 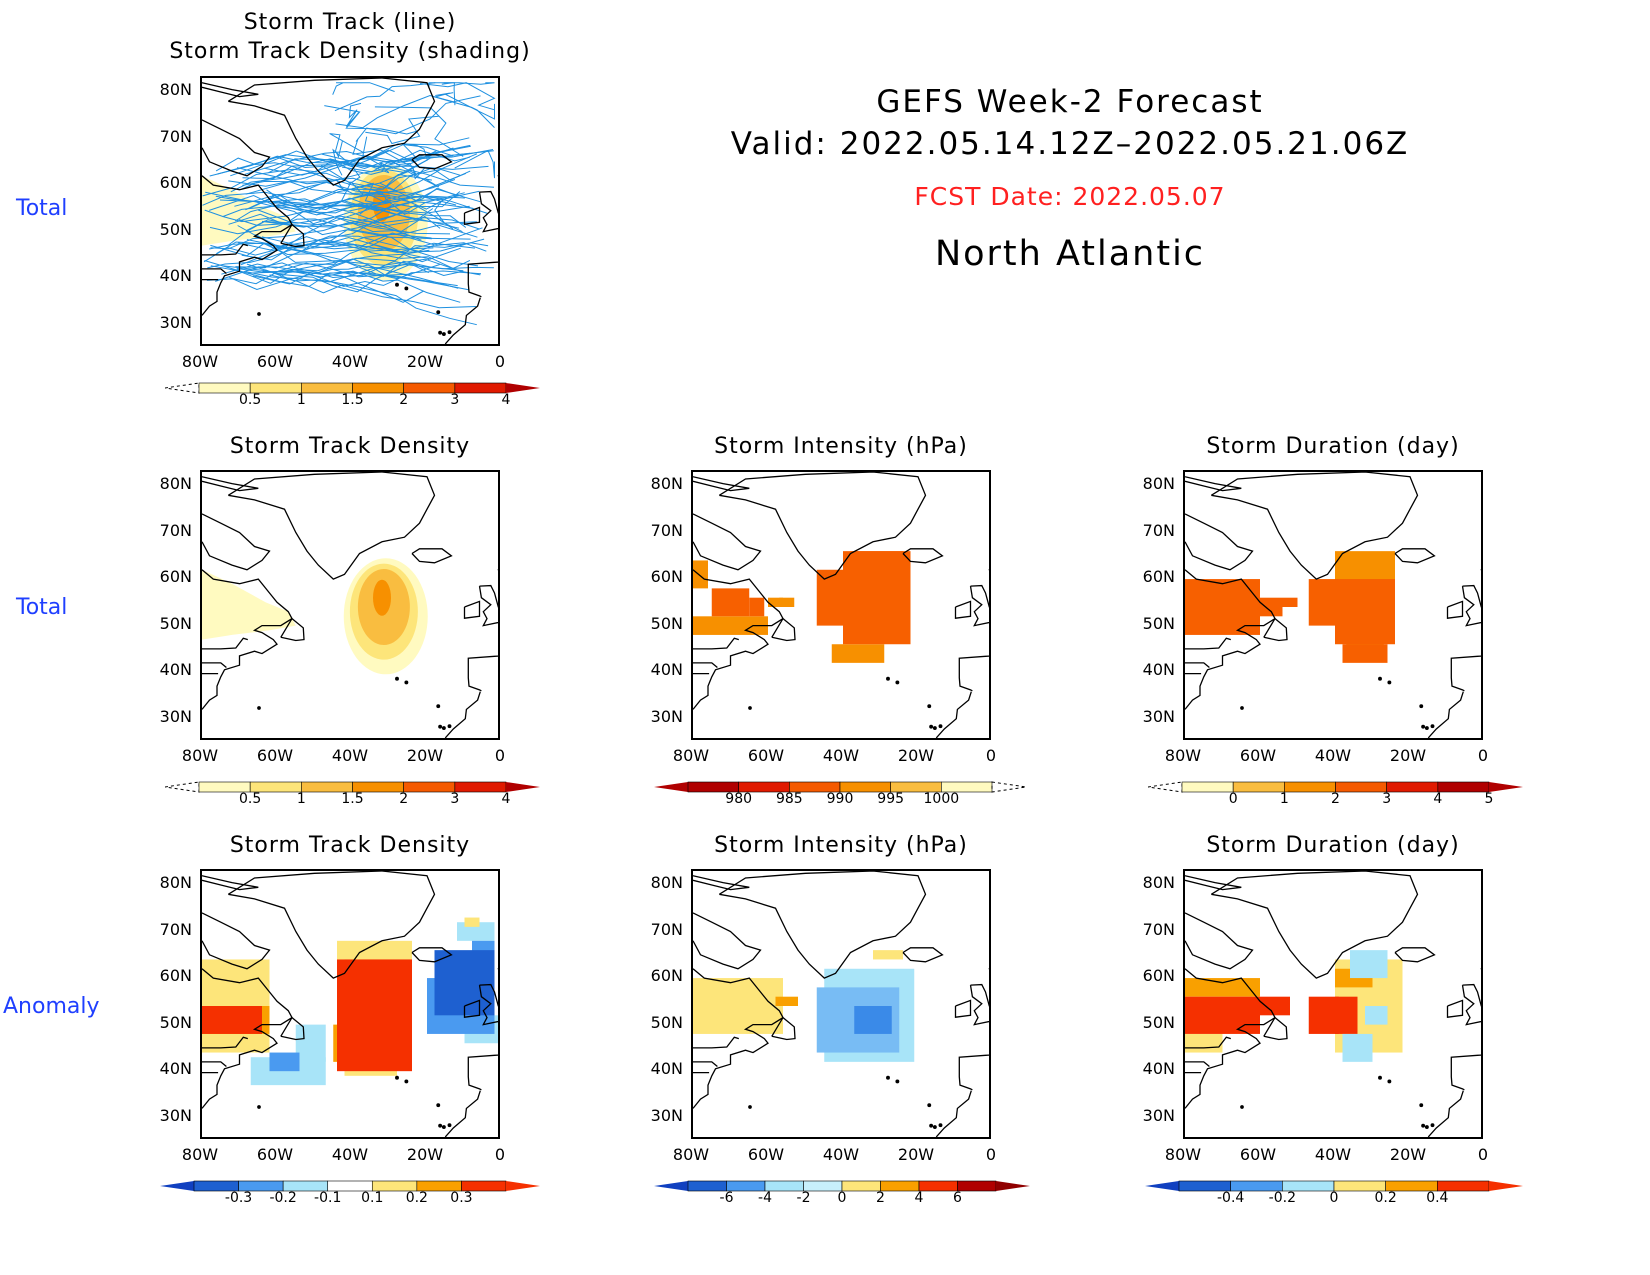 I want to click on panel-title: Storm Intensity (hPa), so click(x=841, y=446).